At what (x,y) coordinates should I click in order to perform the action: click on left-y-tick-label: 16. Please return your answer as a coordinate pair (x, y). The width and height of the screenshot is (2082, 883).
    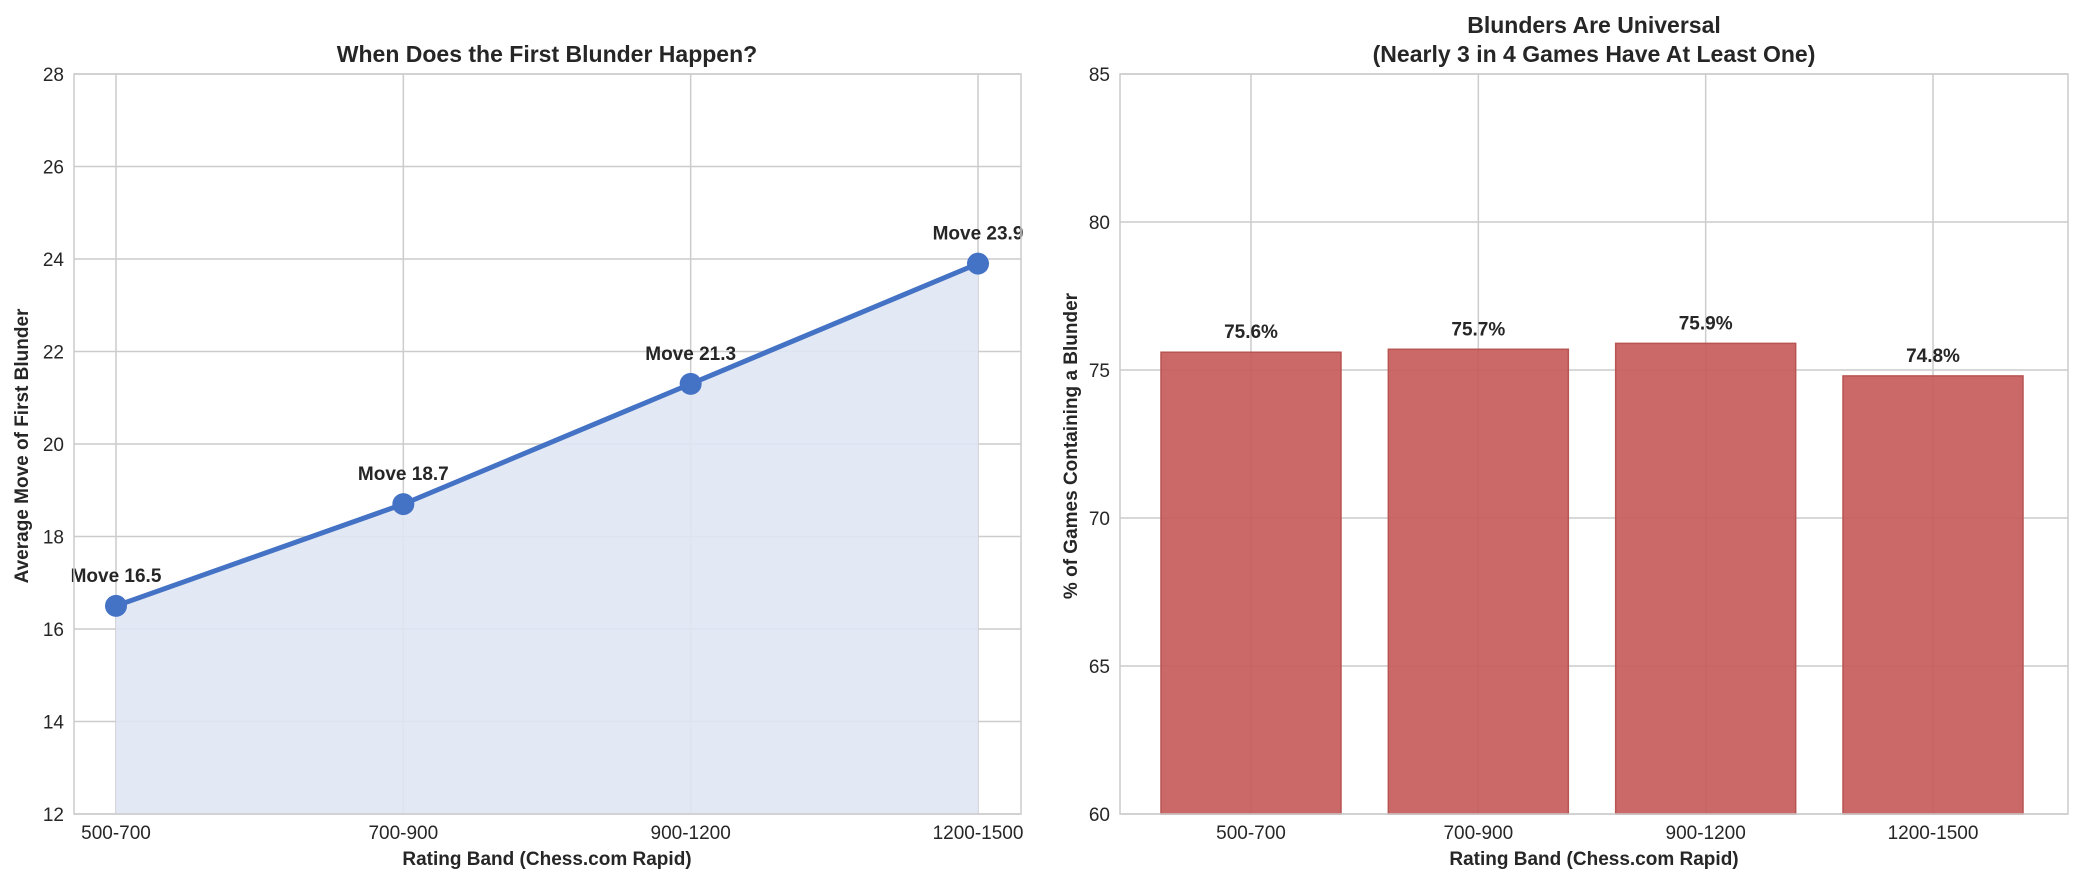
    Looking at the image, I should click on (53, 630).